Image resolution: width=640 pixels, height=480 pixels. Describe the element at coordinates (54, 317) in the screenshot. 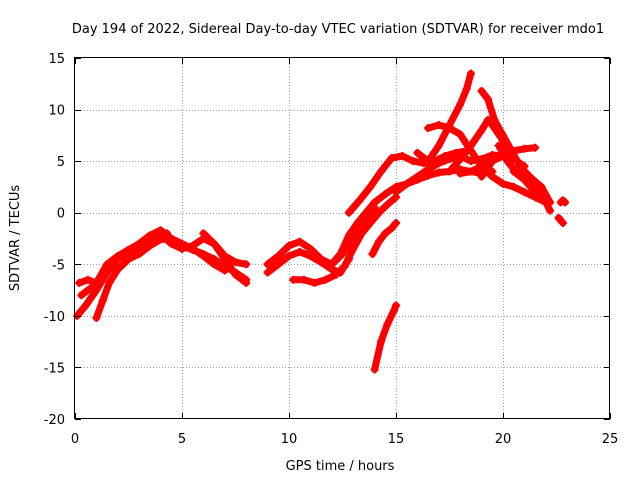

I see `y-tick-label: -10` at that location.